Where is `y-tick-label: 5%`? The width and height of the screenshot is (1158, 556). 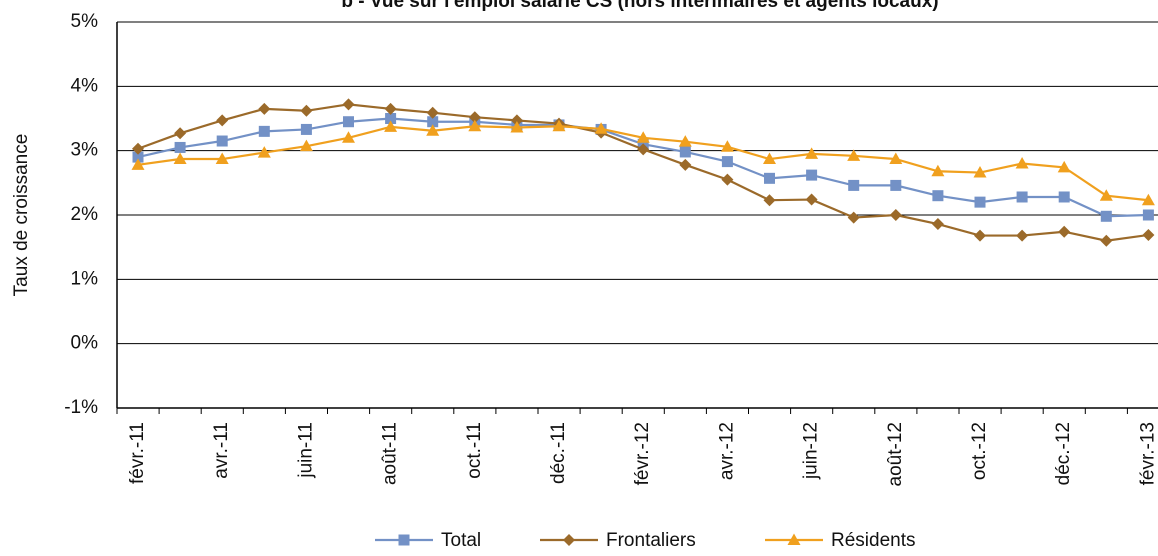
y-tick-label: 5% is located at coordinates (85, 21).